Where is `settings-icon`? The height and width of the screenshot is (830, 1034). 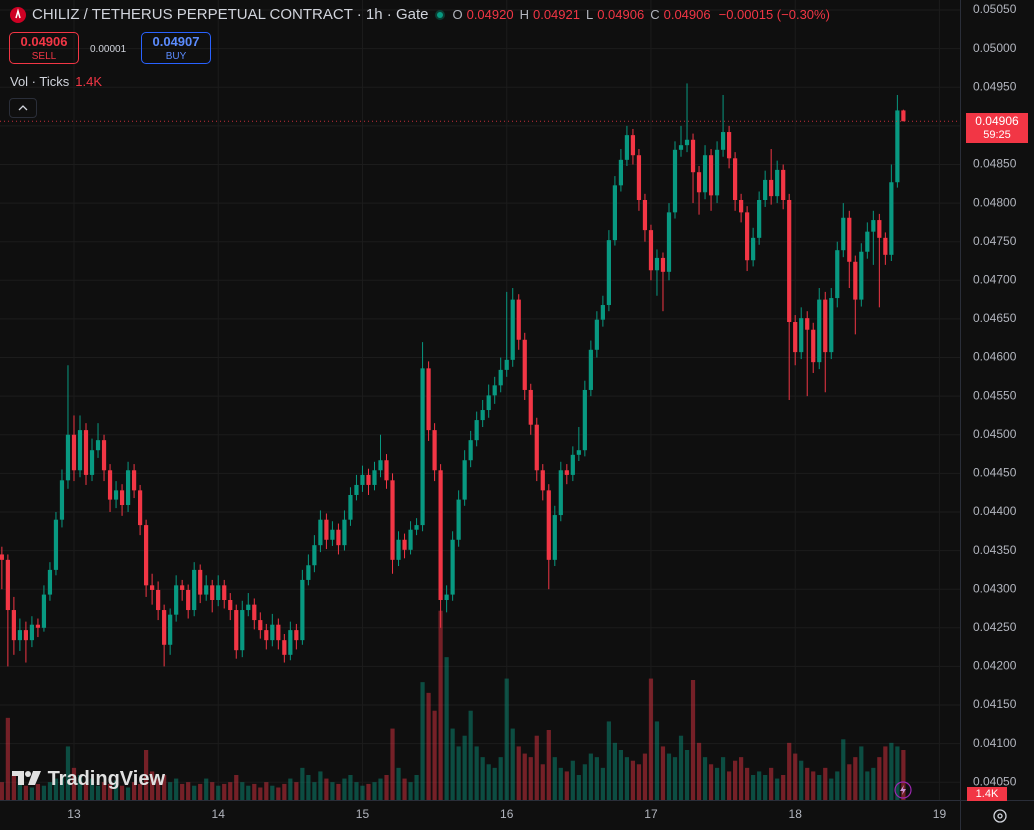 settings-icon is located at coordinates (1000, 816).